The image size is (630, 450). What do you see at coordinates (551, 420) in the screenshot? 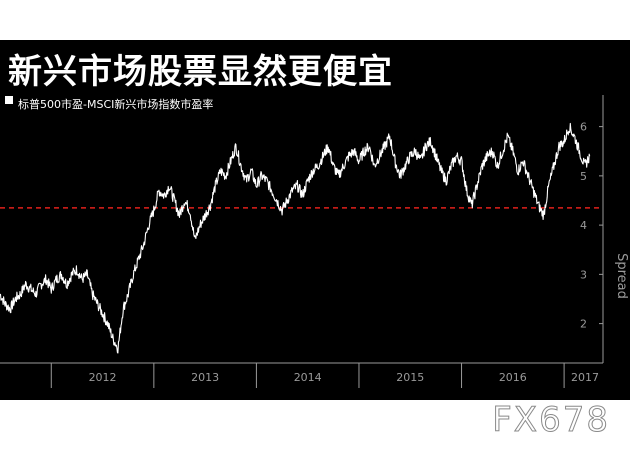
I see `watermark-logo: FX678` at bounding box center [551, 420].